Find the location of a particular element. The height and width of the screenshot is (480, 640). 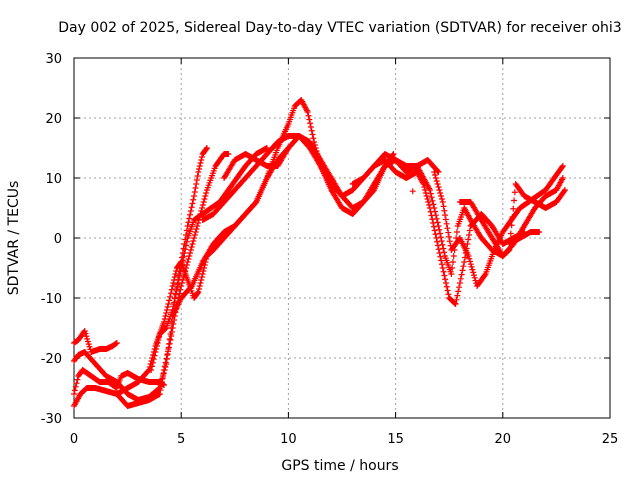

y-tick-label: 30 is located at coordinates (53, 59).